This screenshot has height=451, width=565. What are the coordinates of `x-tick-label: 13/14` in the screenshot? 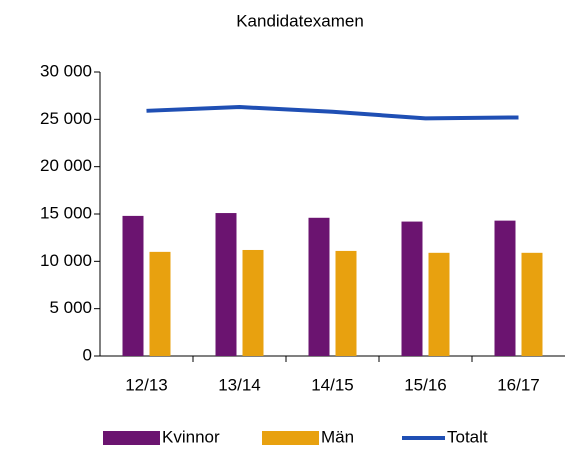 It's located at (239, 384).